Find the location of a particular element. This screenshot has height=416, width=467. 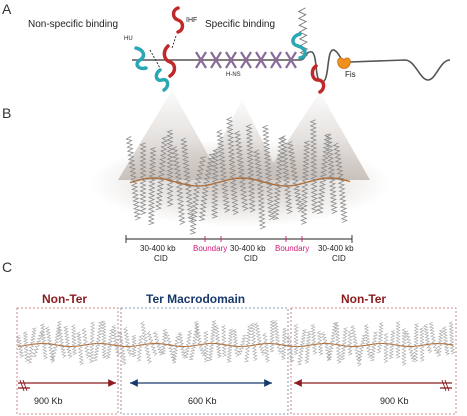

hu-label: HU is located at coordinates (128, 39).